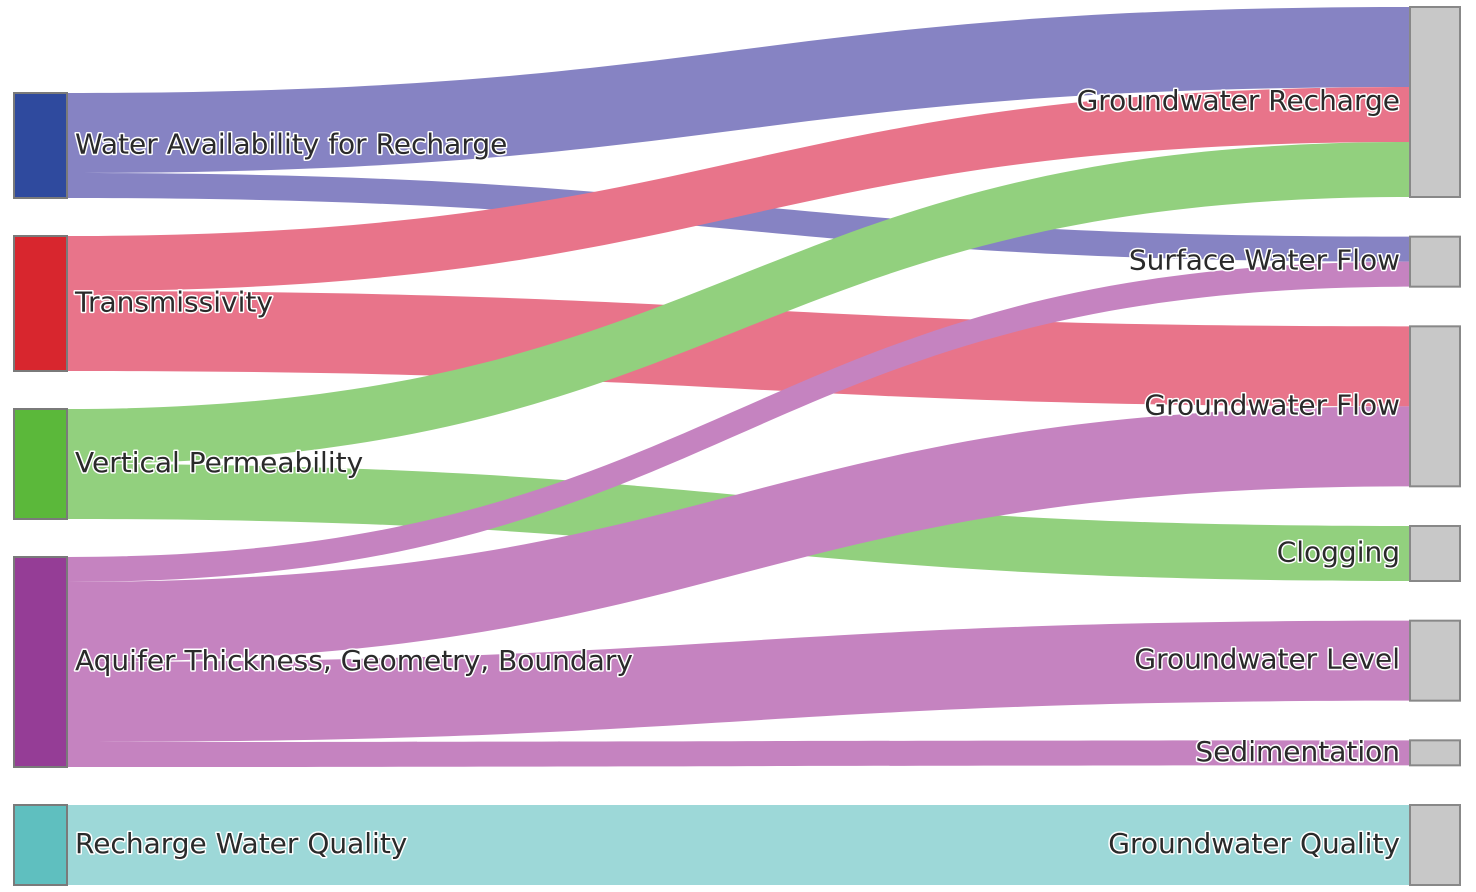  What do you see at coordinates (354, 660) in the screenshot?
I see `node-label: Aquifer Thickness, Geometry, Boundary` at bounding box center [354, 660].